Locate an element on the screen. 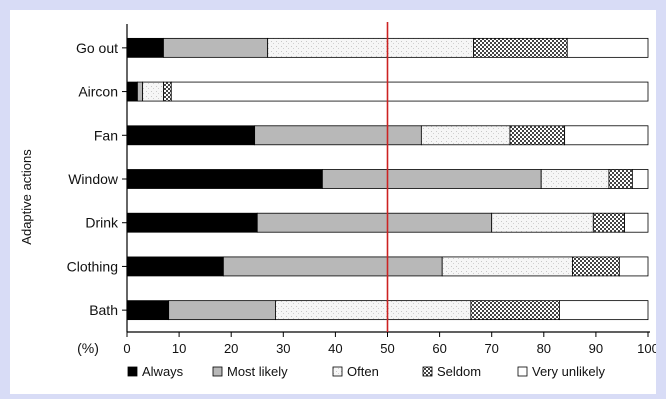  category-label-clothing: Clothing is located at coordinates (92, 266).